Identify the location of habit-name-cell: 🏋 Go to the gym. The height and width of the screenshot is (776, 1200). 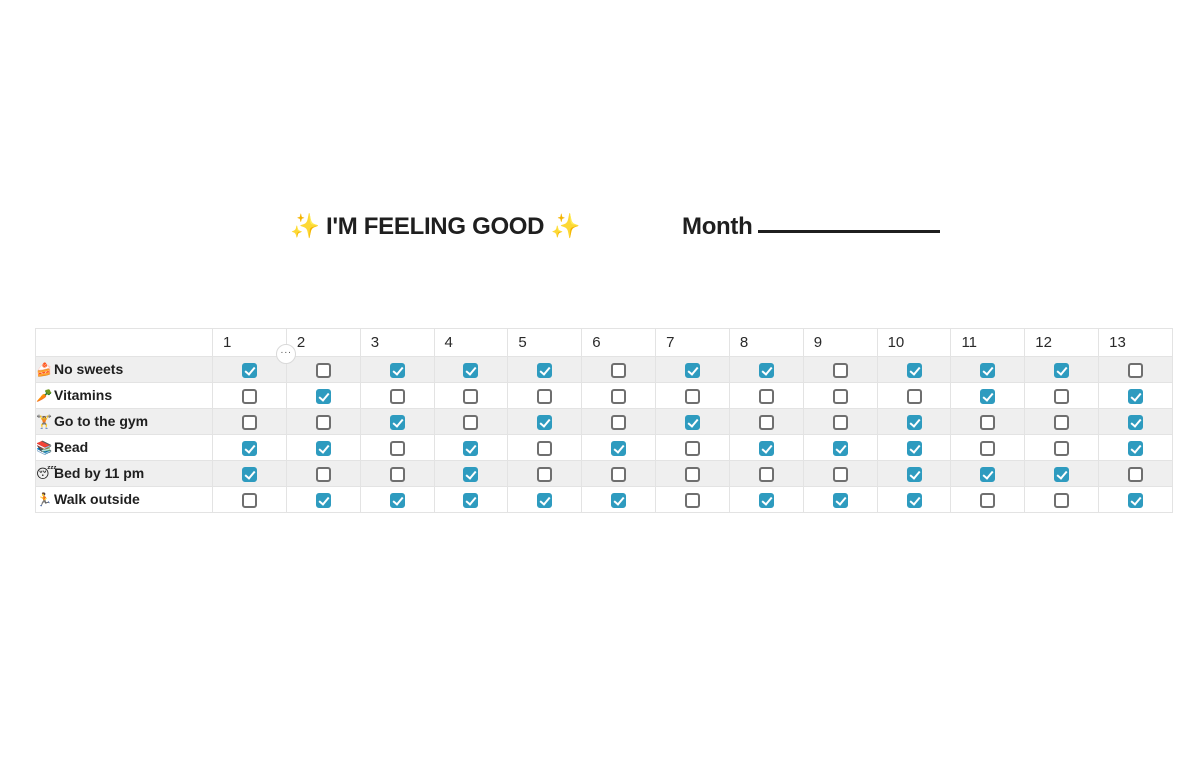
(124, 421).